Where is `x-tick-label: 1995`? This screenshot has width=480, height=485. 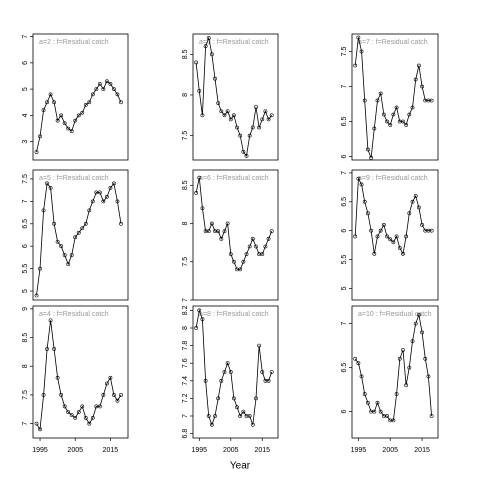
x-tick-label: 1995 is located at coordinates (200, 450).